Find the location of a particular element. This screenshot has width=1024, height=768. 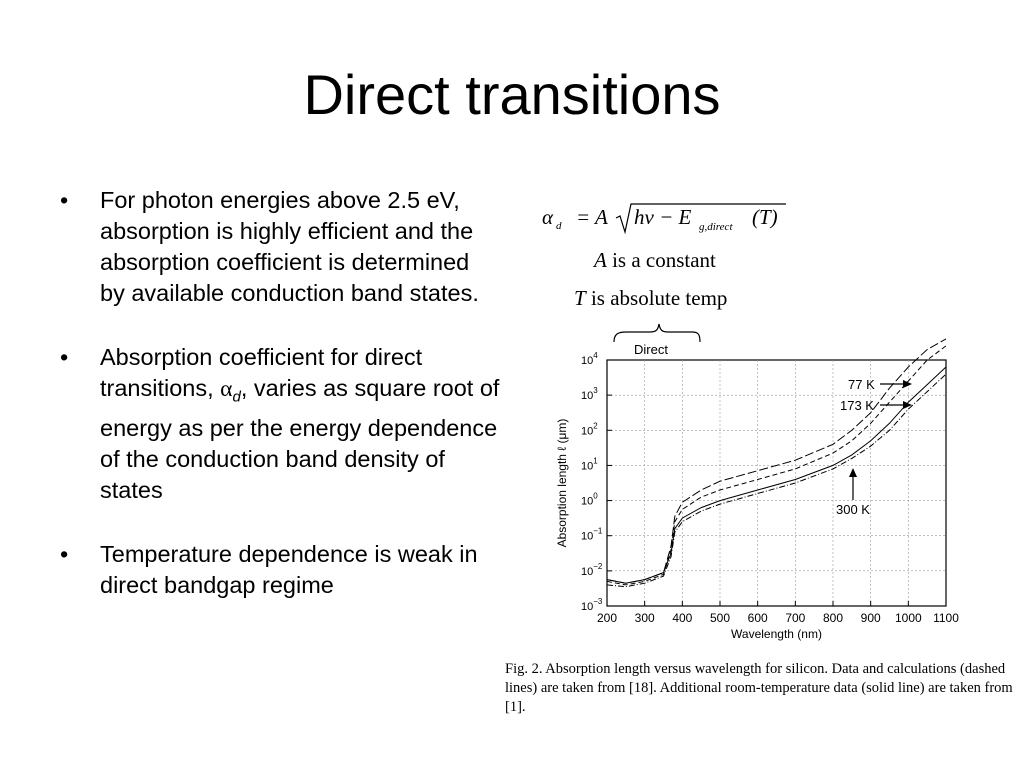

x-tick-label: 700 is located at coordinates (795, 618).